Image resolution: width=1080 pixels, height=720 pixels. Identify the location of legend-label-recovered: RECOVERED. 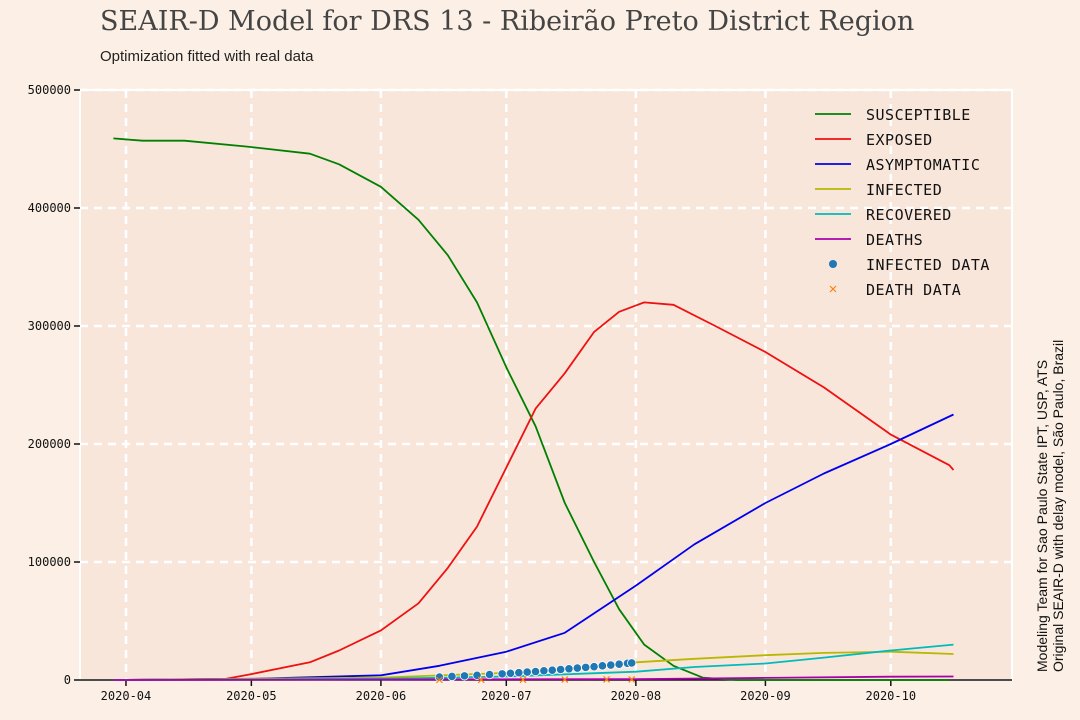
(909, 215).